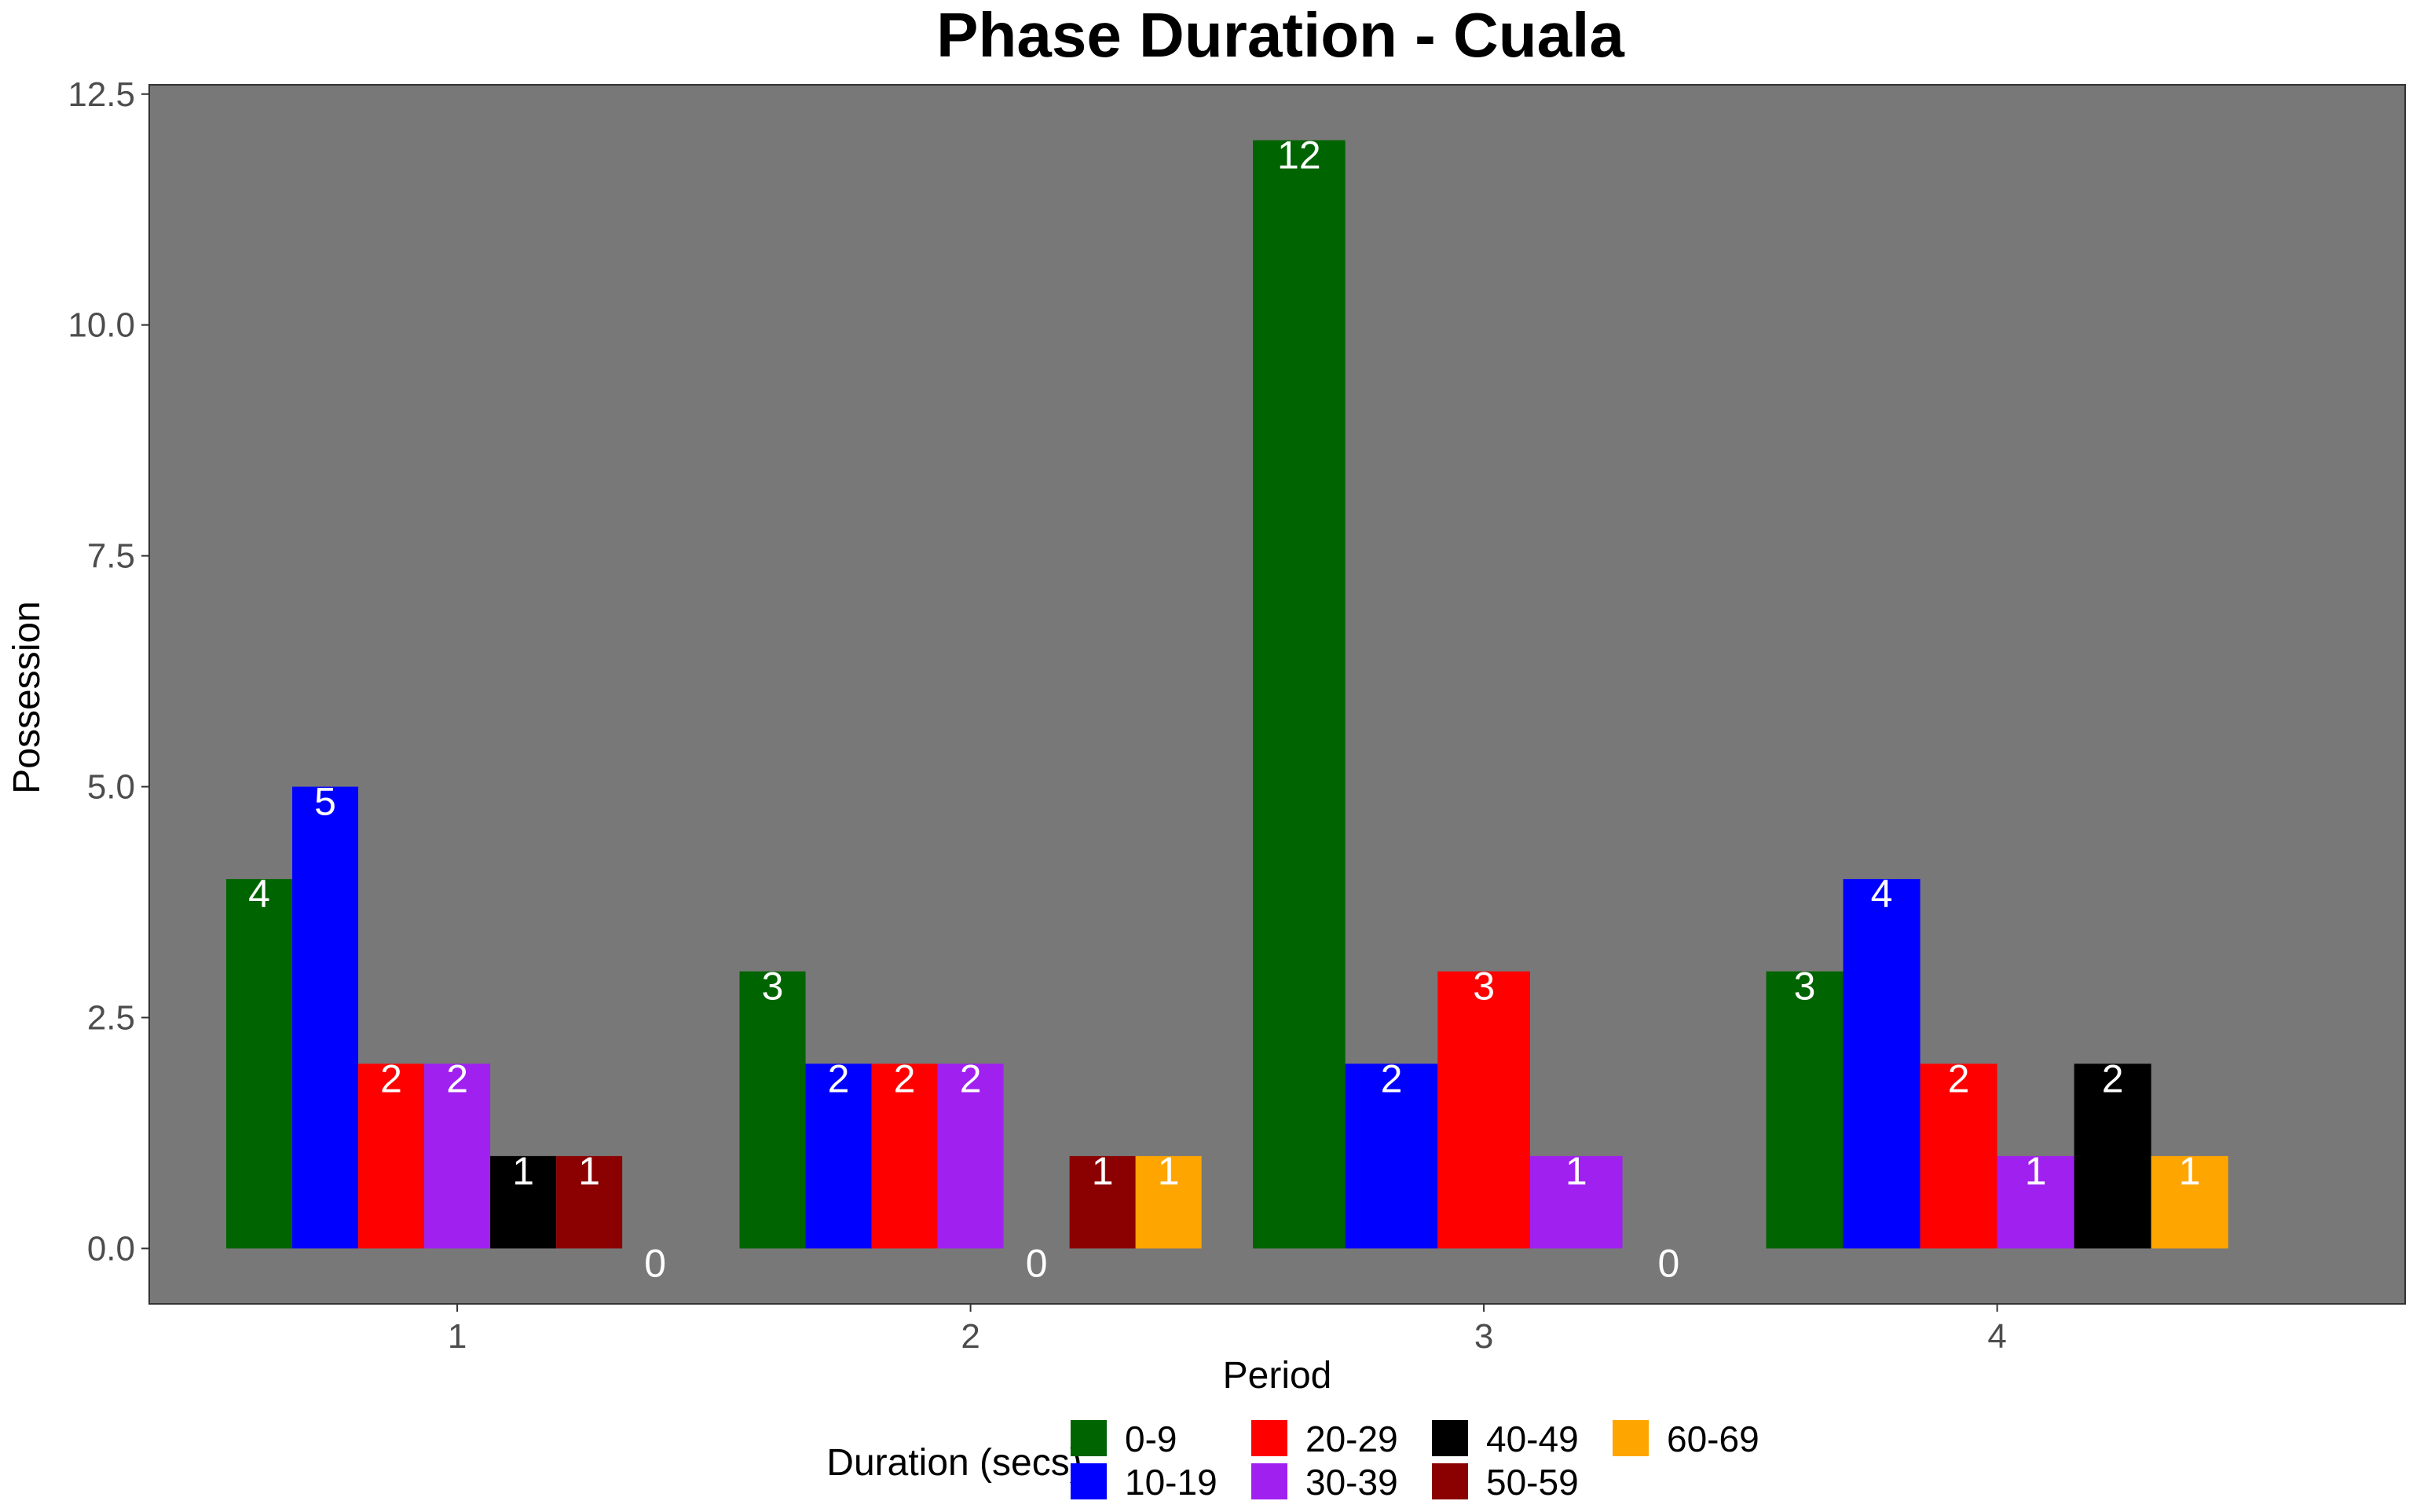 The width and height of the screenshot is (2413, 1512). Describe the element at coordinates (27, 697) in the screenshot. I see `y-axis-title: Possession` at that location.